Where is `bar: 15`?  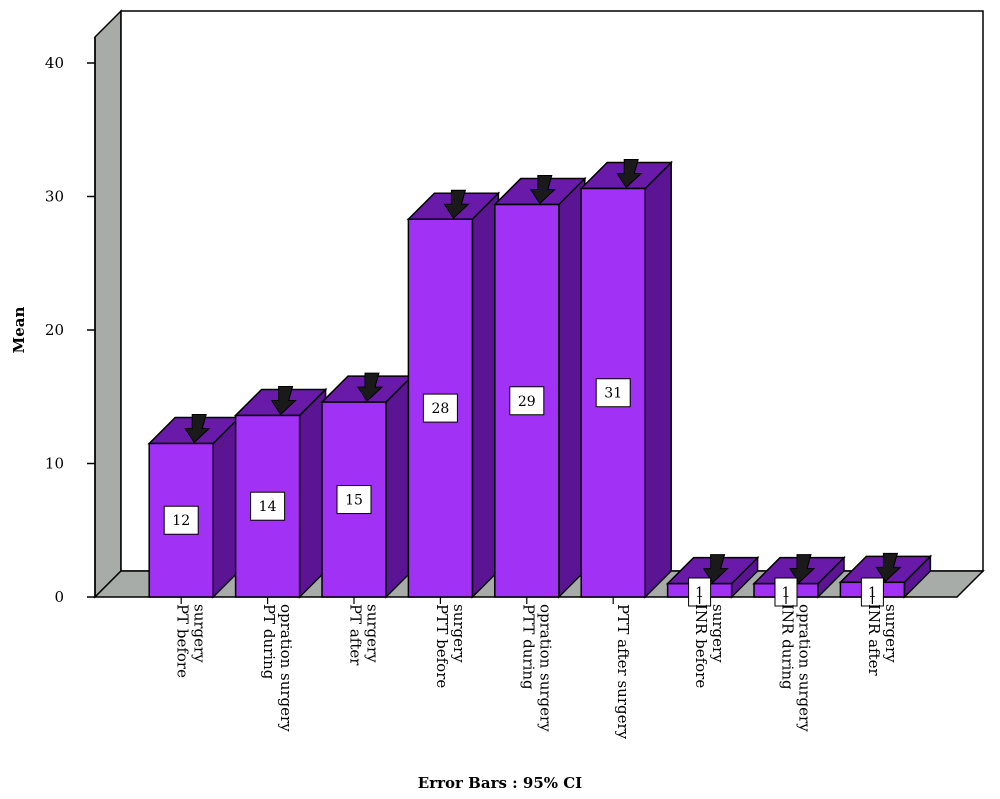 bar: 15 is located at coordinates (367, 488).